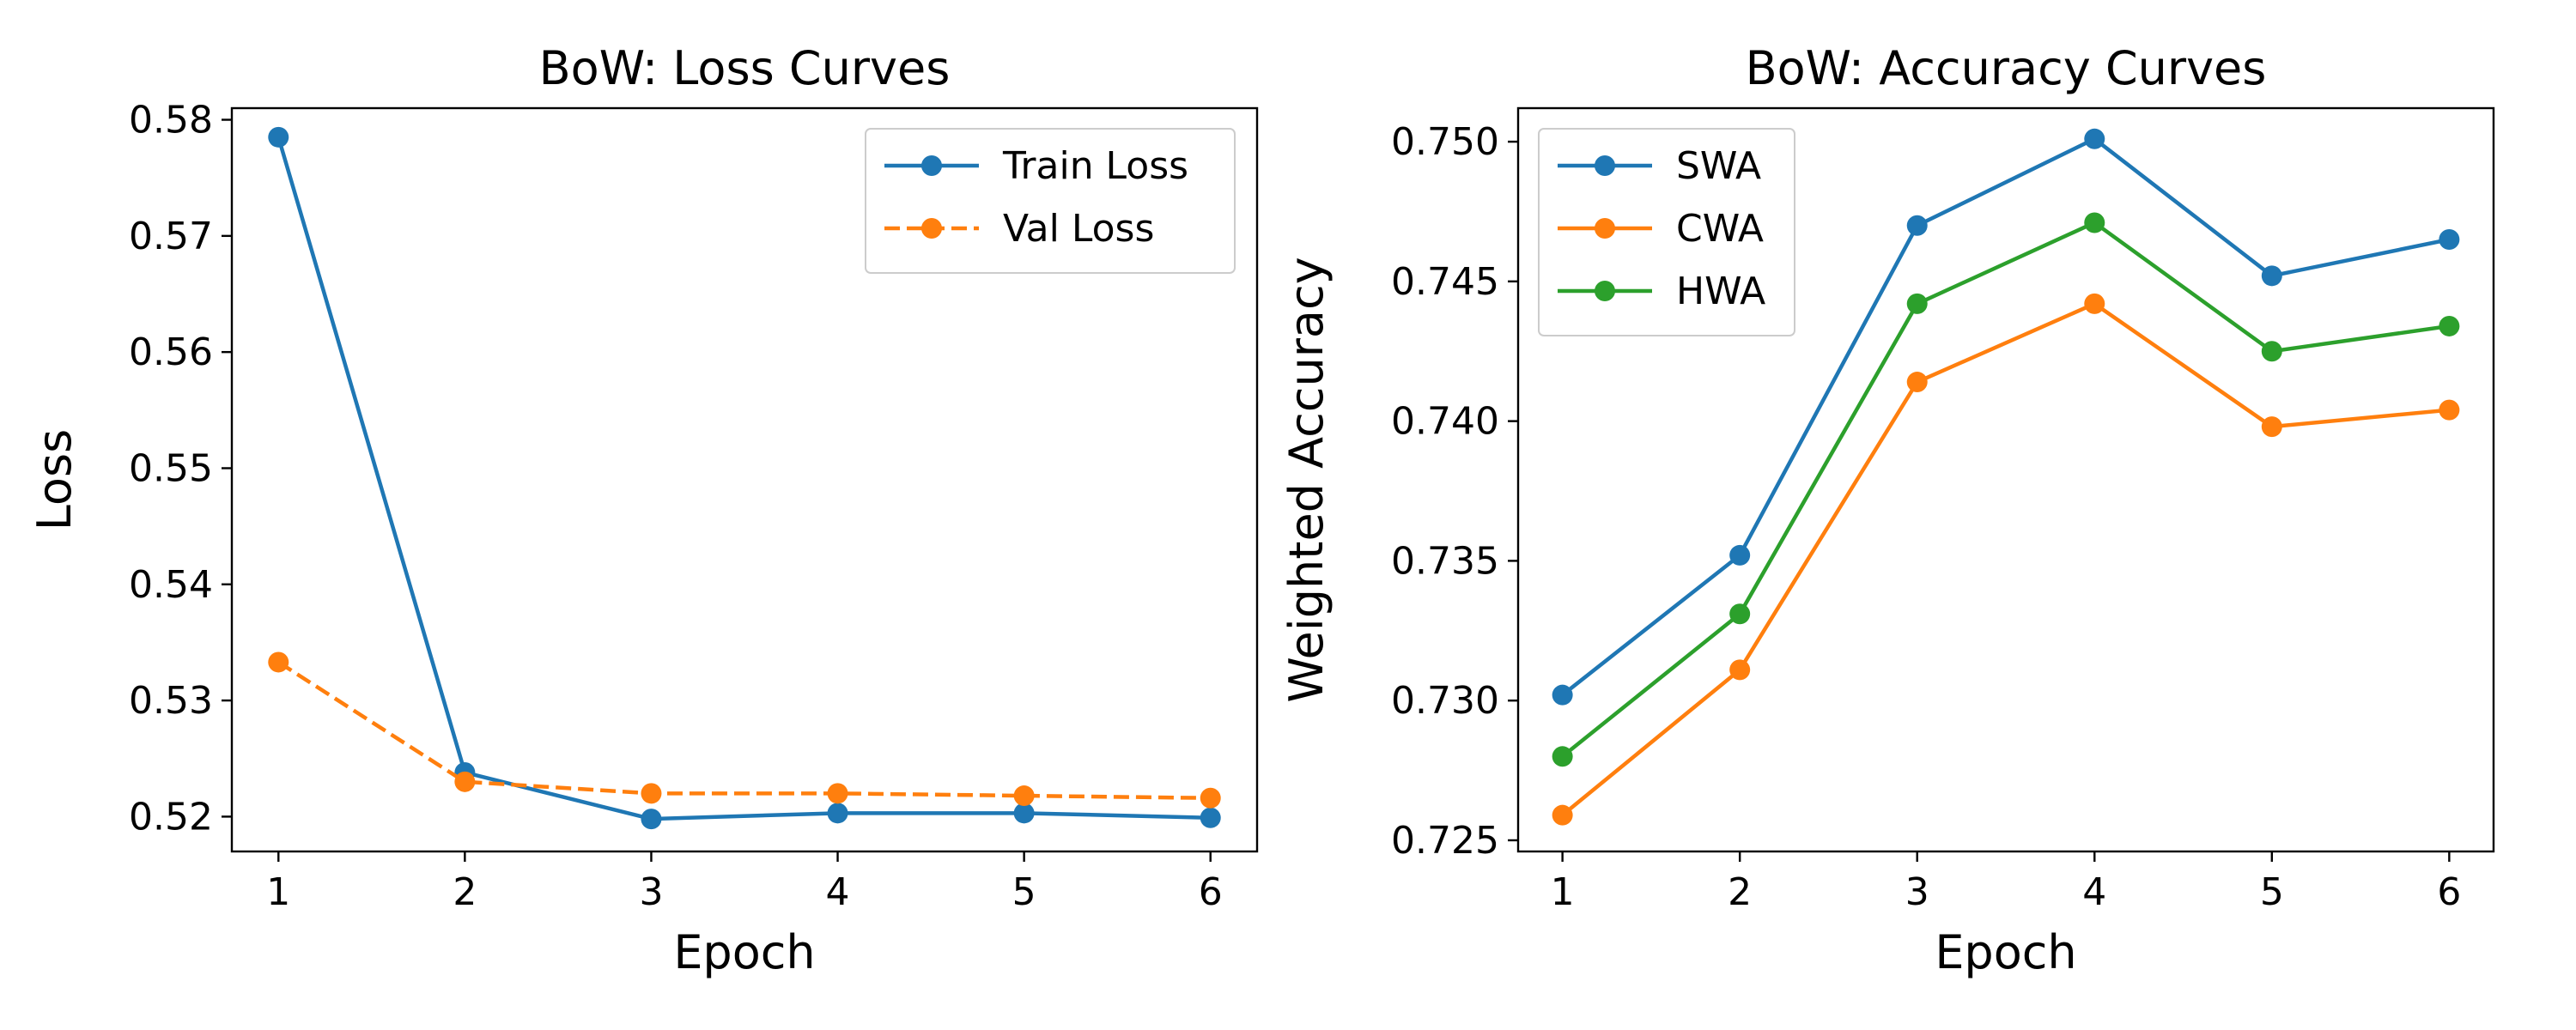  I want to click on y-tick-label: 0.52, so click(171, 817).